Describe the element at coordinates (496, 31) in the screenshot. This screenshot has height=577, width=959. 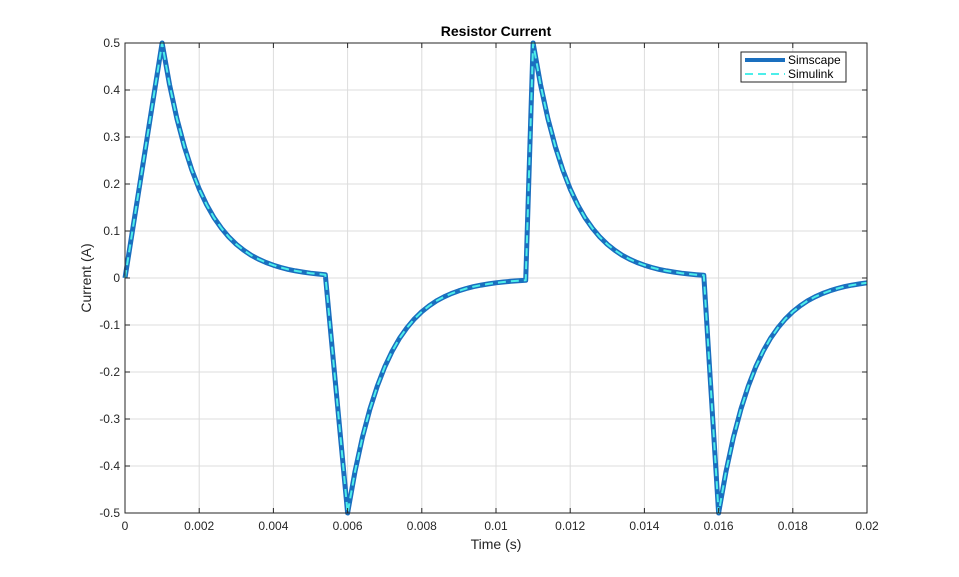
I see `chart-title: Resistor Current` at that location.